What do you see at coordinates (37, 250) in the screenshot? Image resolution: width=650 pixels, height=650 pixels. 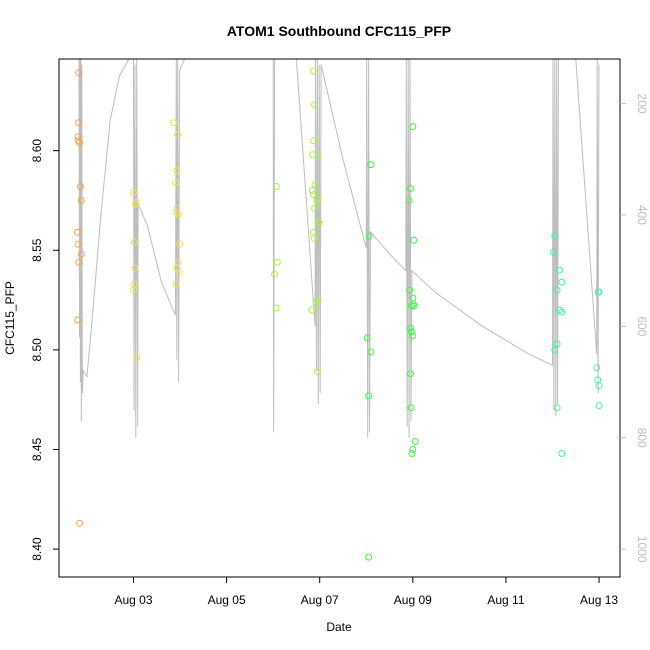 I see `y-tick-label: 8.55` at bounding box center [37, 250].